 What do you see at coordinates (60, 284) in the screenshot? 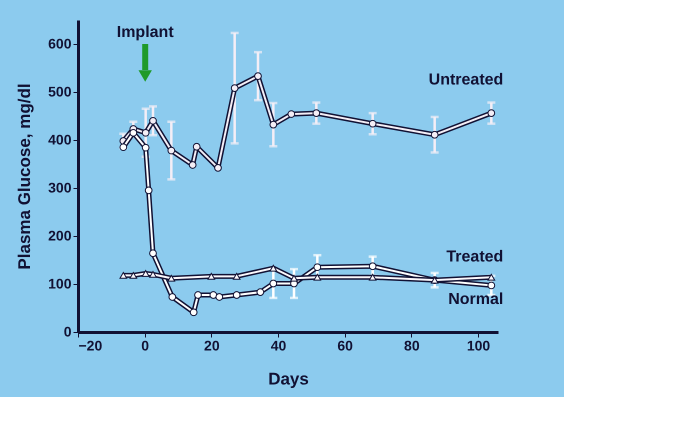
I see `y-tick-label: 100` at bounding box center [60, 284].